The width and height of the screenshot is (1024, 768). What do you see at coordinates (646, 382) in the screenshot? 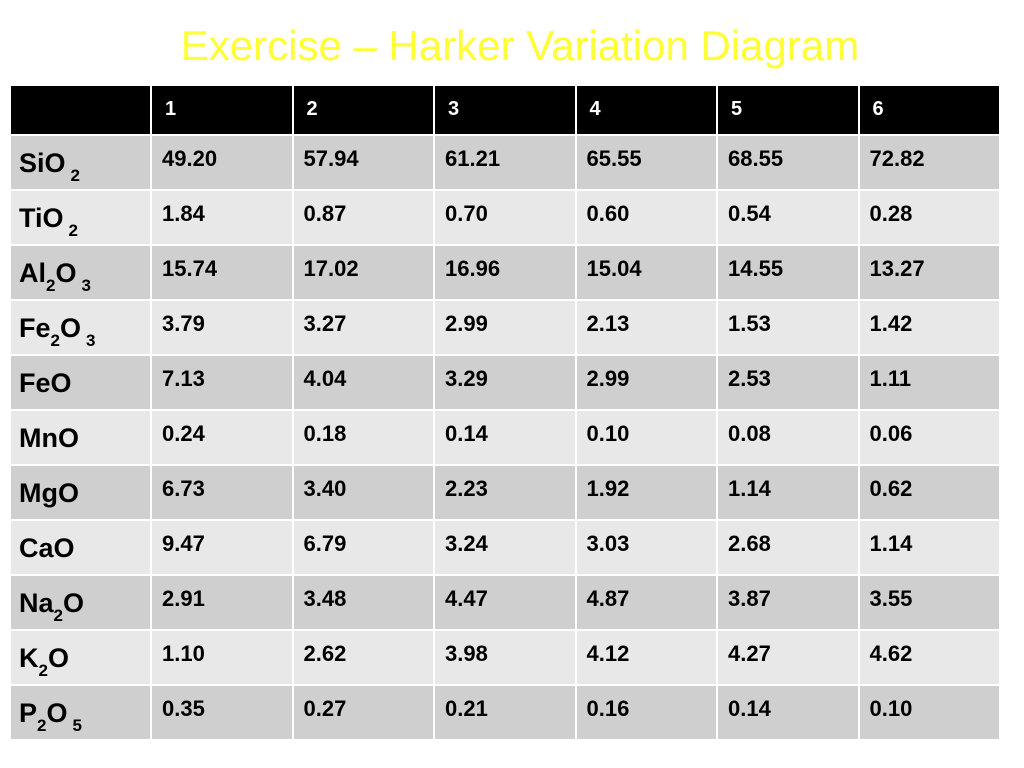
I see `value-cell: 2.99` at bounding box center [646, 382].